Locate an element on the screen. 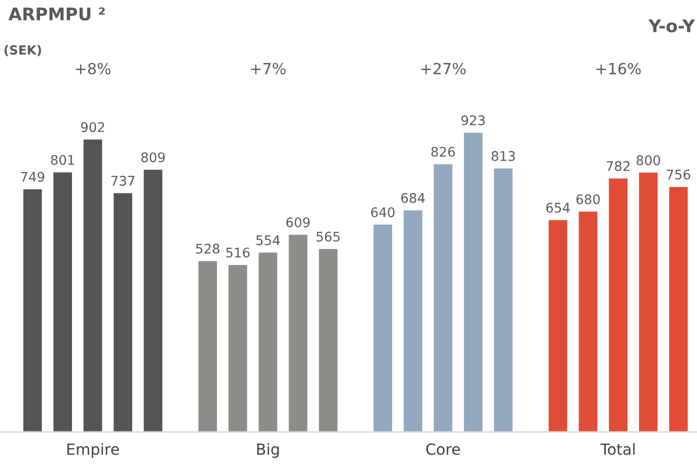 The height and width of the screenshot is (474, 697). data-label: 826 is located at coordinates (443, 151).